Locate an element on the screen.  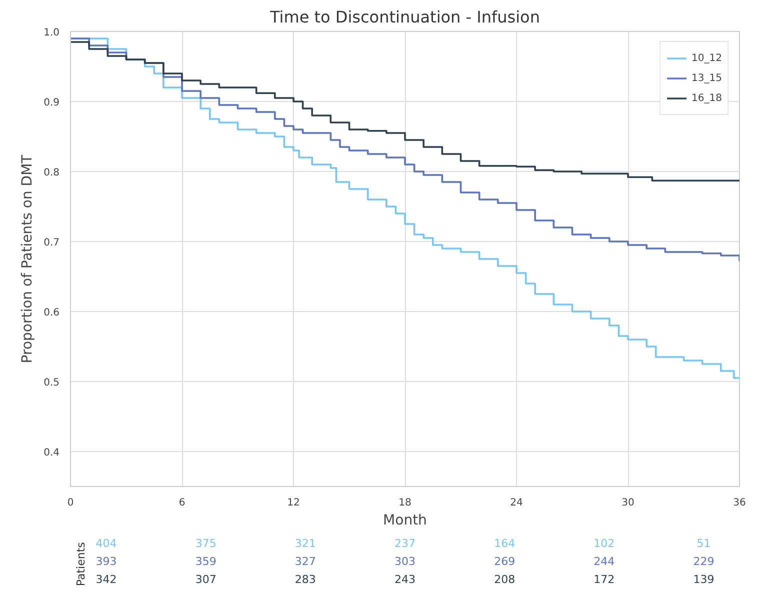
y-tick-label: 1.0 is located at coordinates (52, 33).